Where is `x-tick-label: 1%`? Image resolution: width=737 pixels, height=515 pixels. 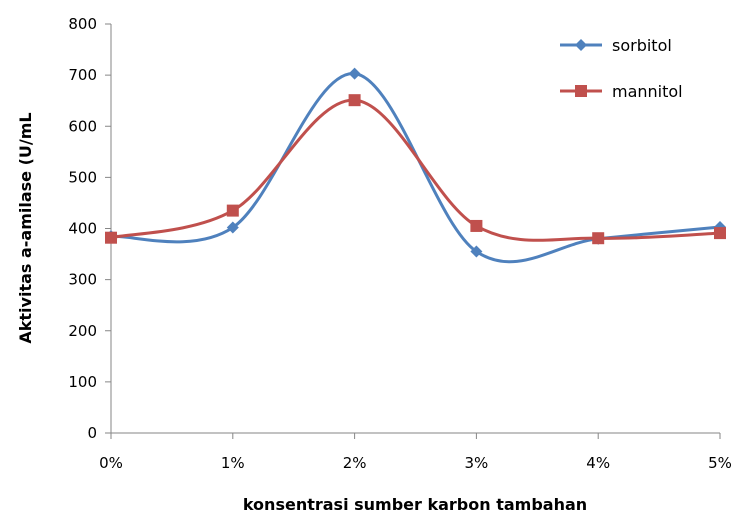 x-tick-label: 1% is located at coordinates (233, 463).